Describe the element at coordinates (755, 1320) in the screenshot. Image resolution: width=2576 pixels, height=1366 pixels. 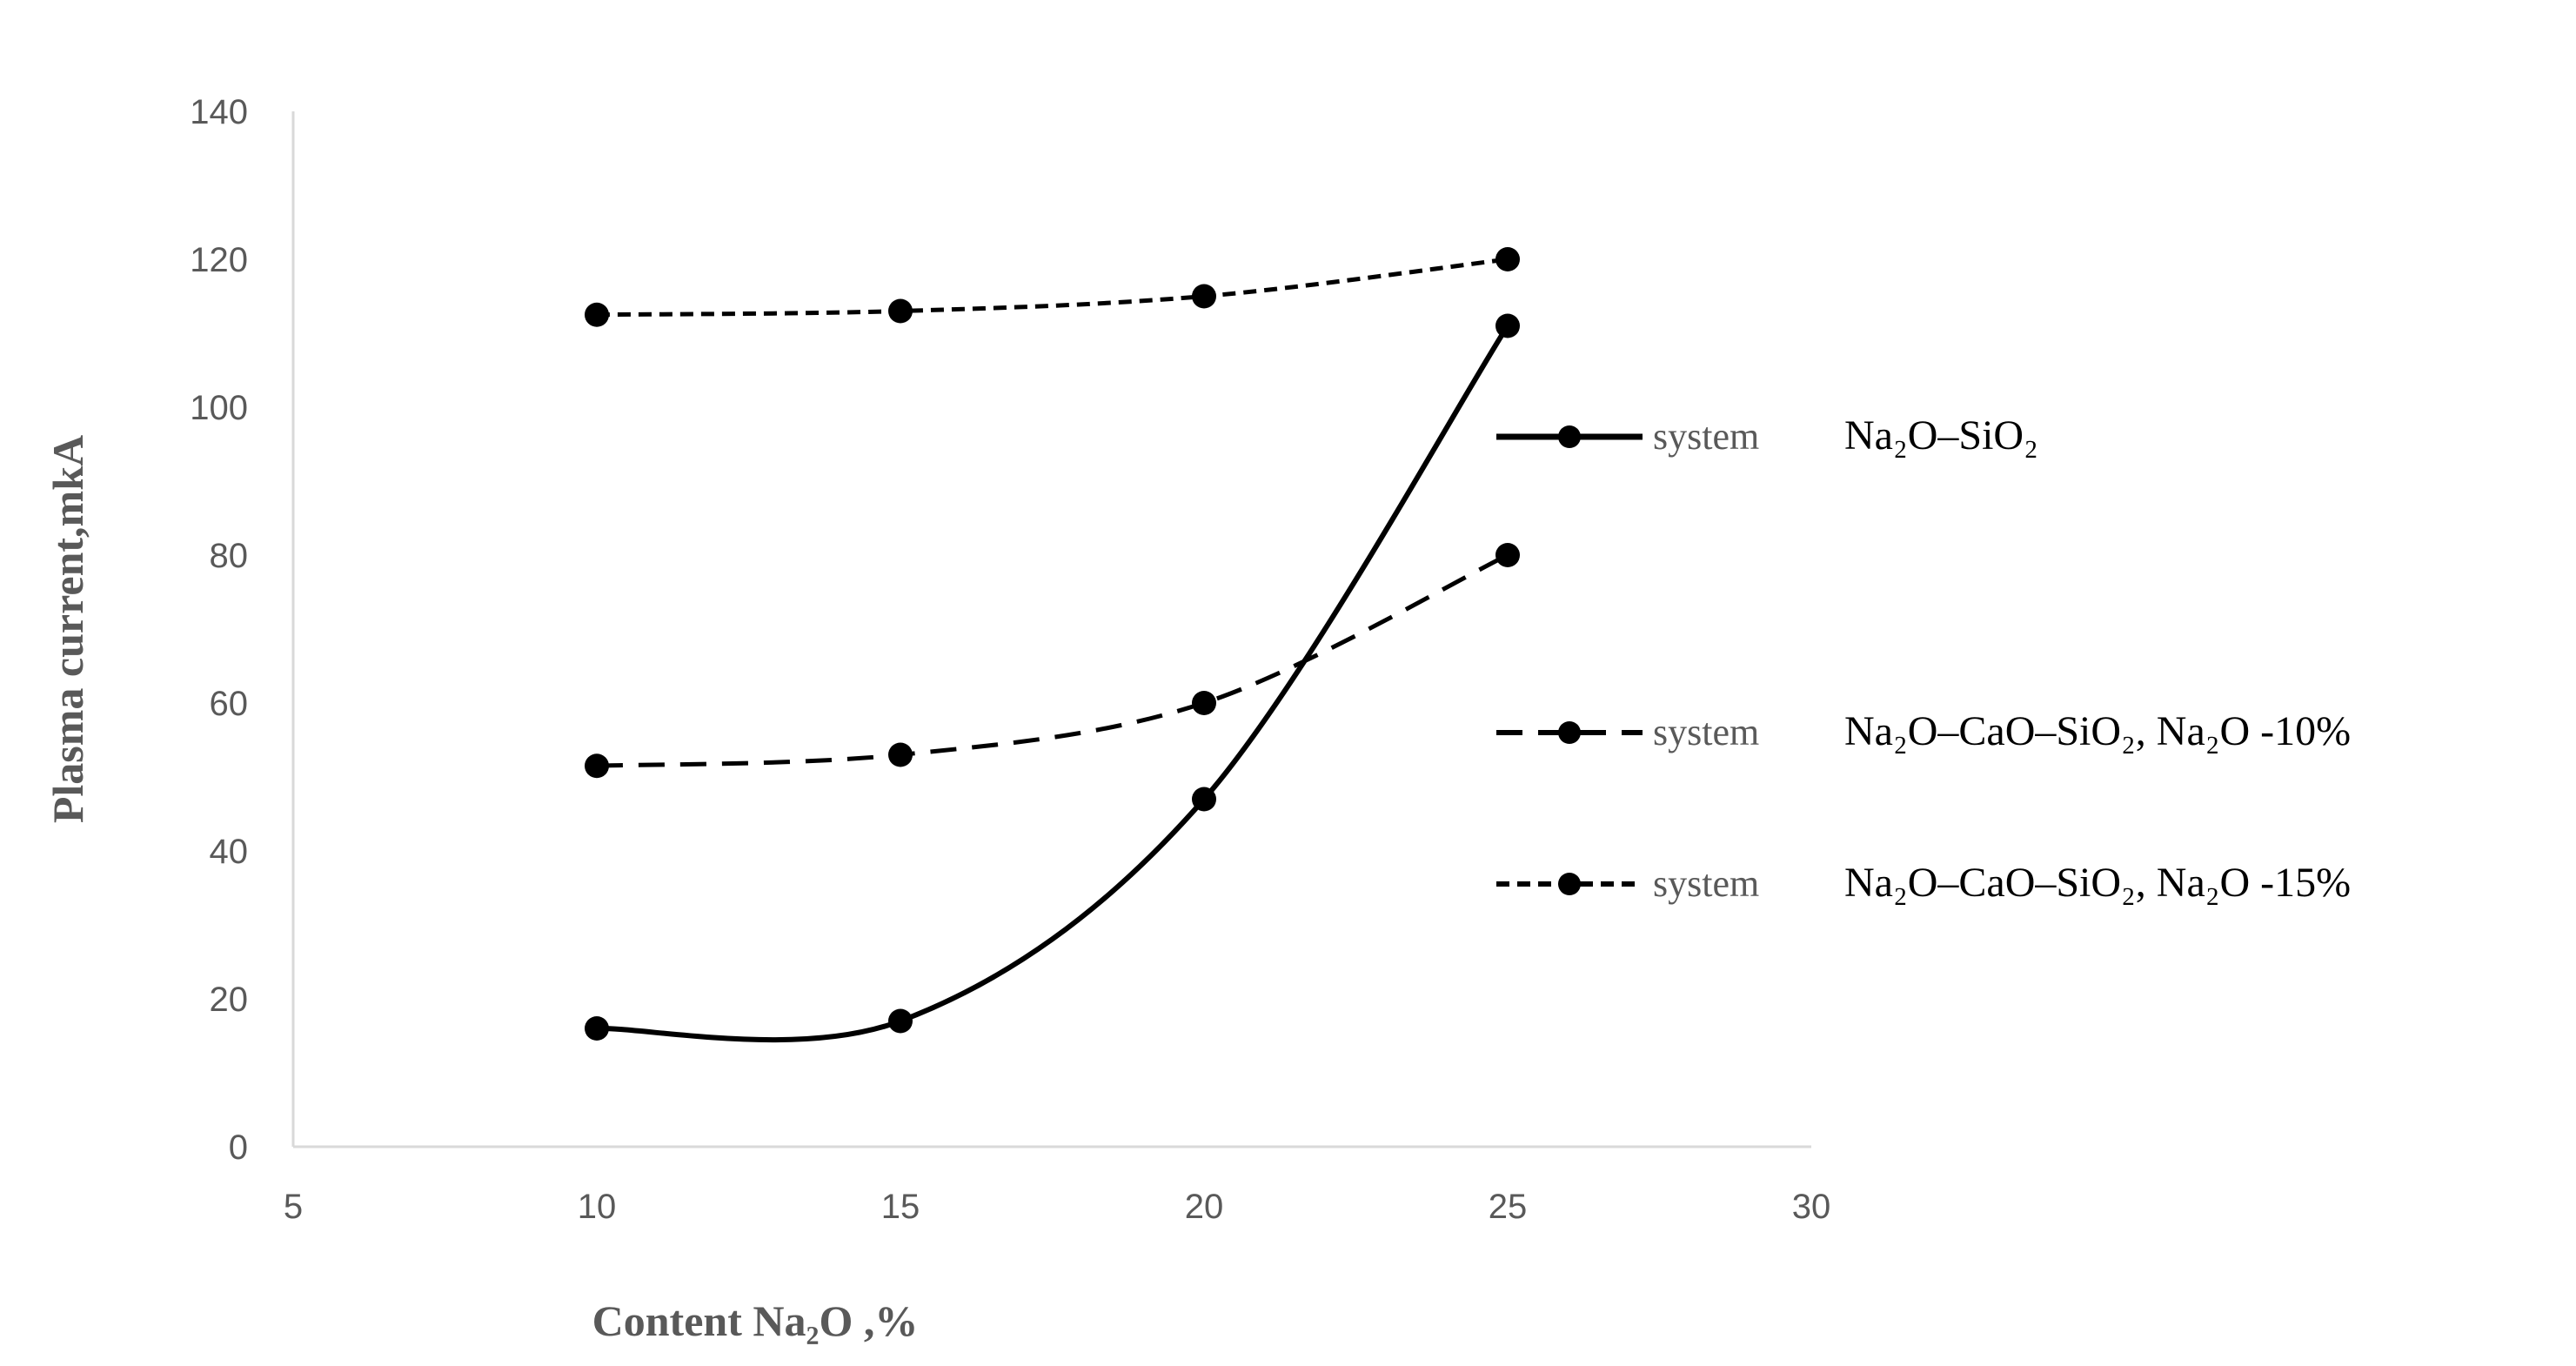
I see `x-axis-title: Content Na₂O ,%` at that location.